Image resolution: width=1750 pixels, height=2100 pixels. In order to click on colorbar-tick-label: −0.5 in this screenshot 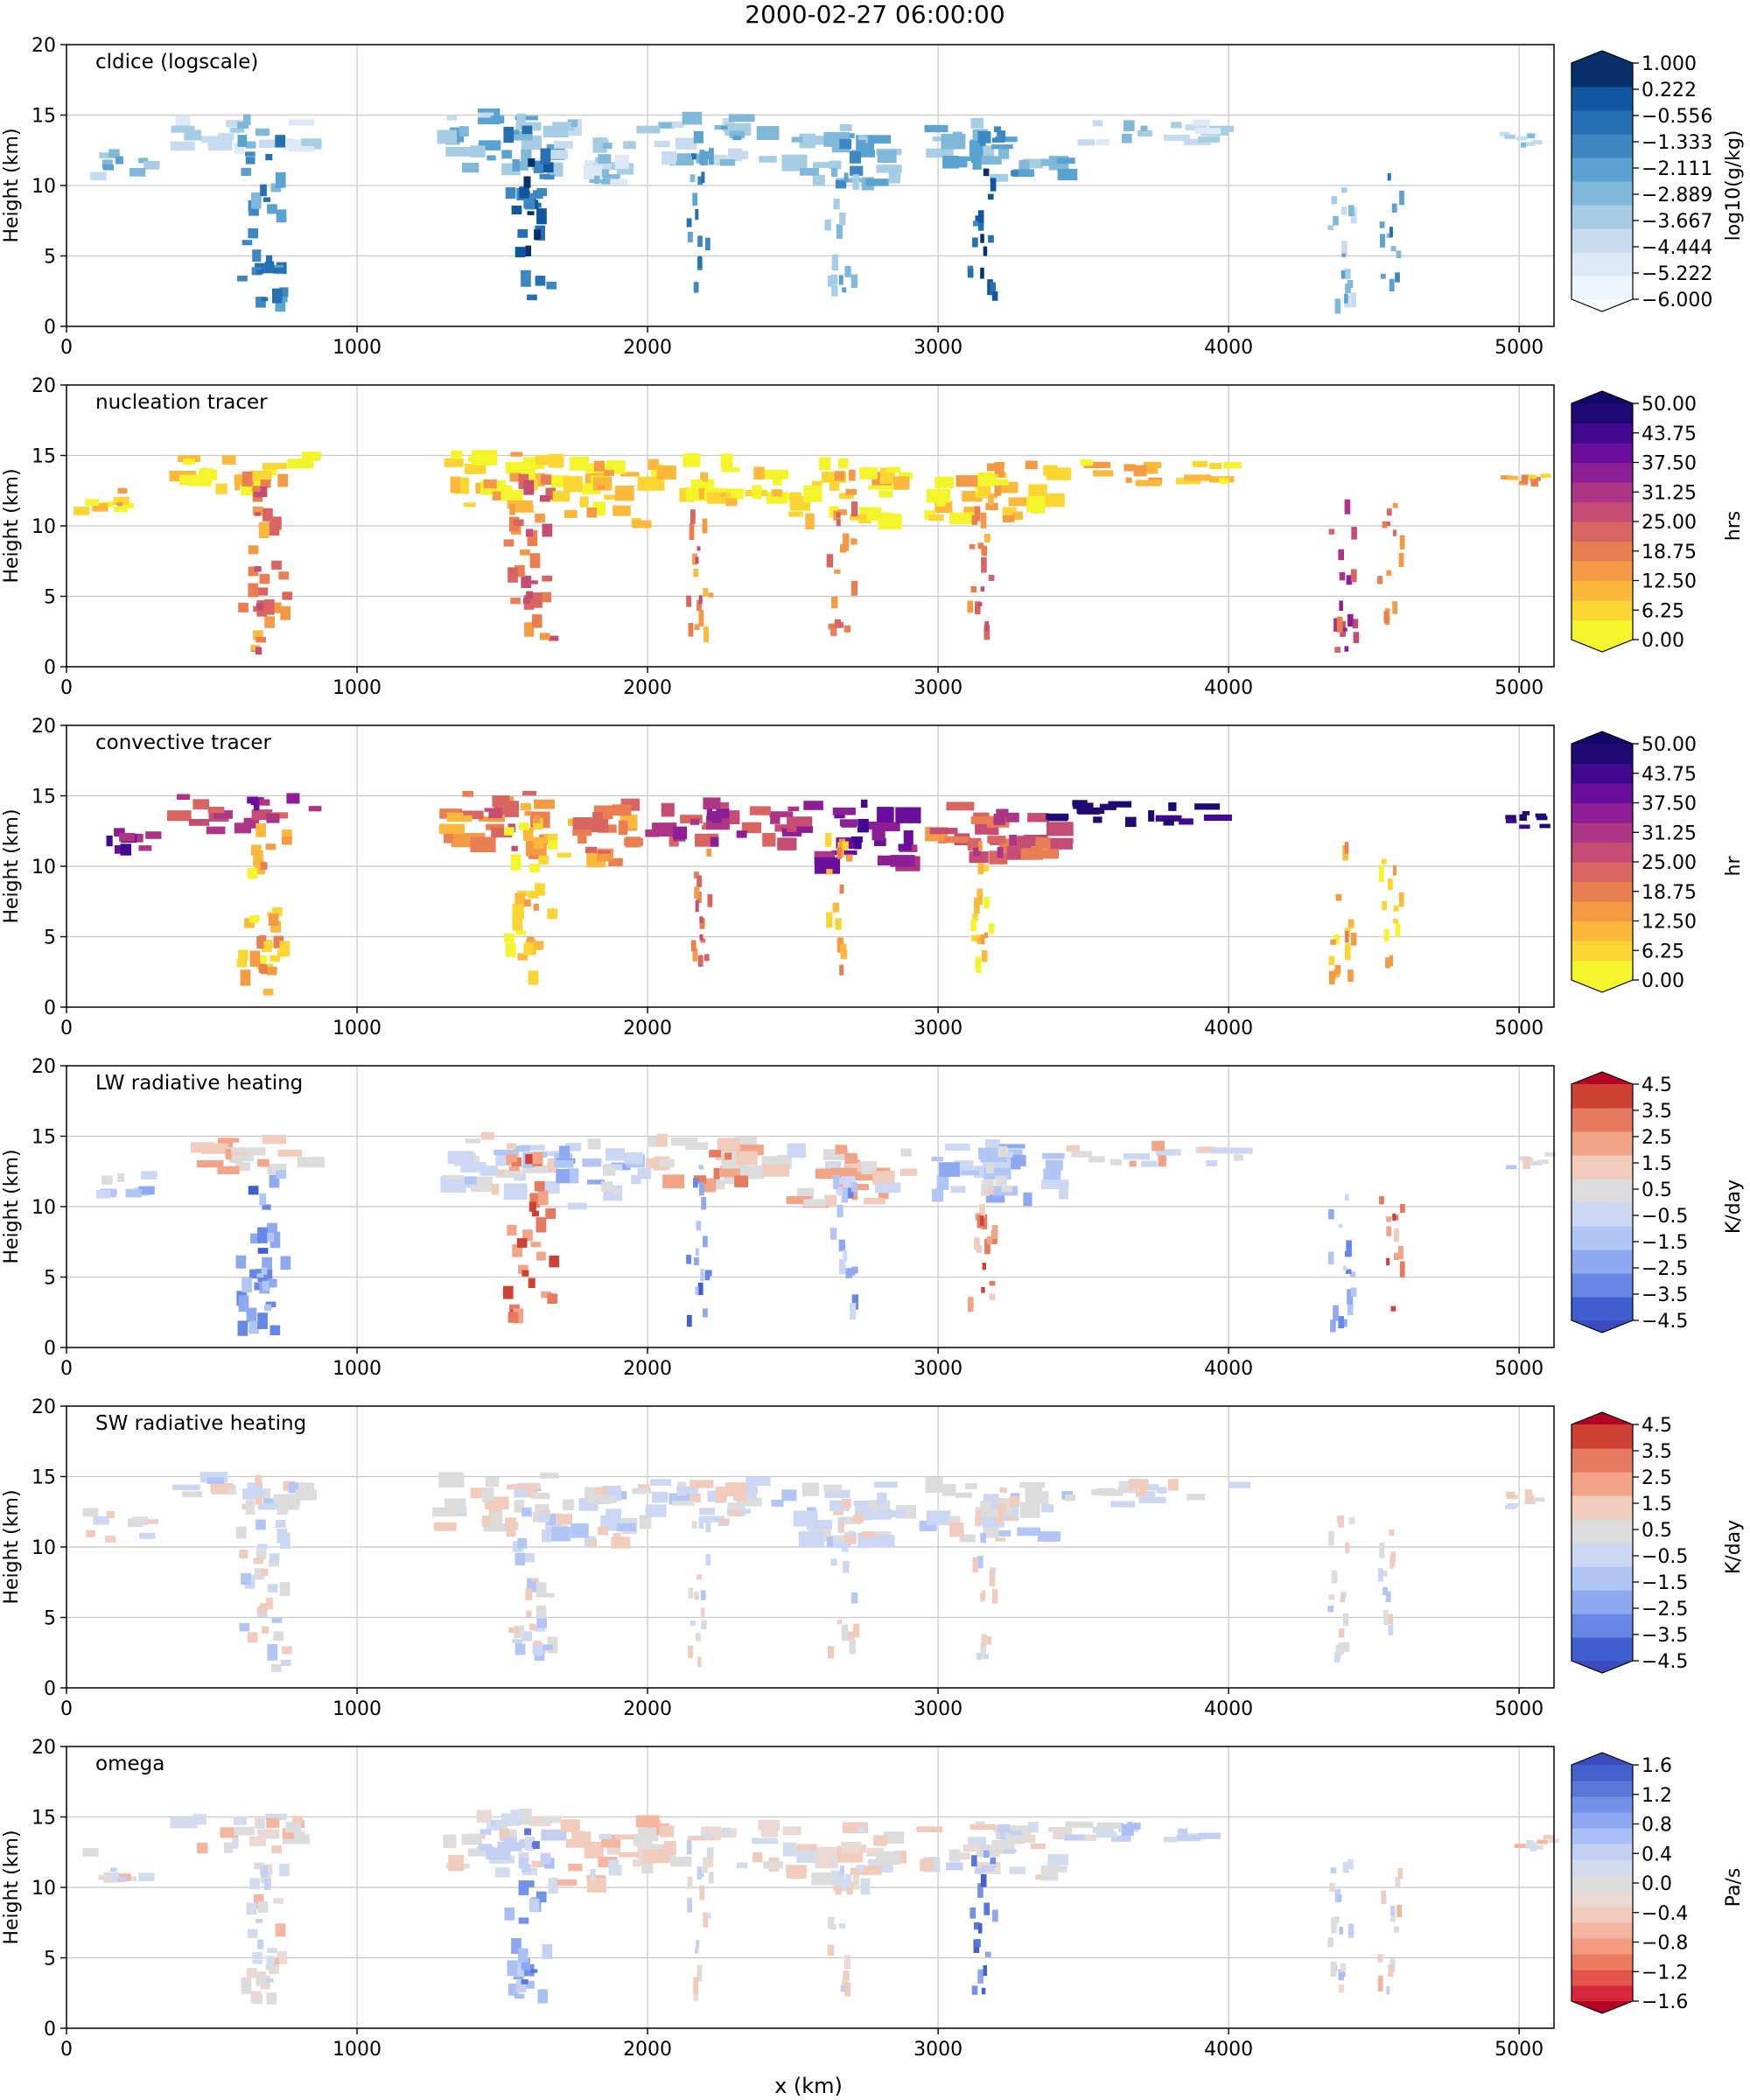, I will do `click(1665, 1217)`.